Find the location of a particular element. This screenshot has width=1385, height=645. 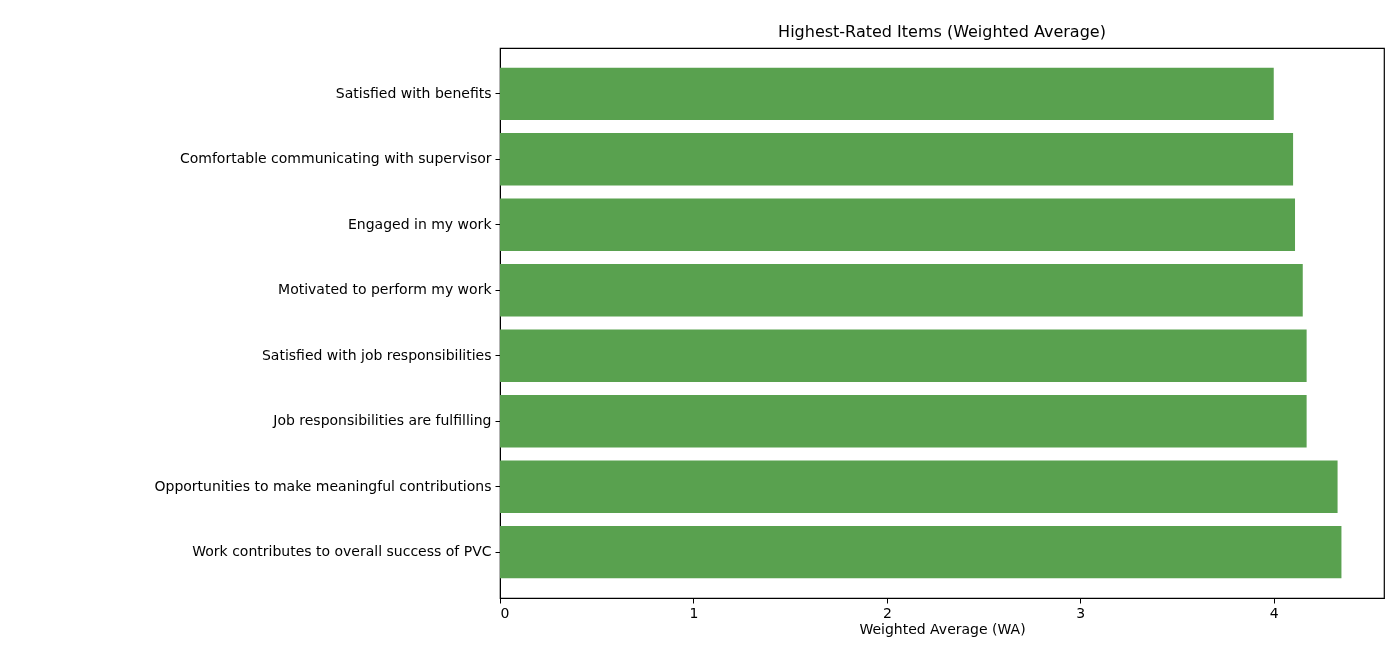

y-tick-label: Comfortable communicating with supervisor is located at coordinates (335, 158).